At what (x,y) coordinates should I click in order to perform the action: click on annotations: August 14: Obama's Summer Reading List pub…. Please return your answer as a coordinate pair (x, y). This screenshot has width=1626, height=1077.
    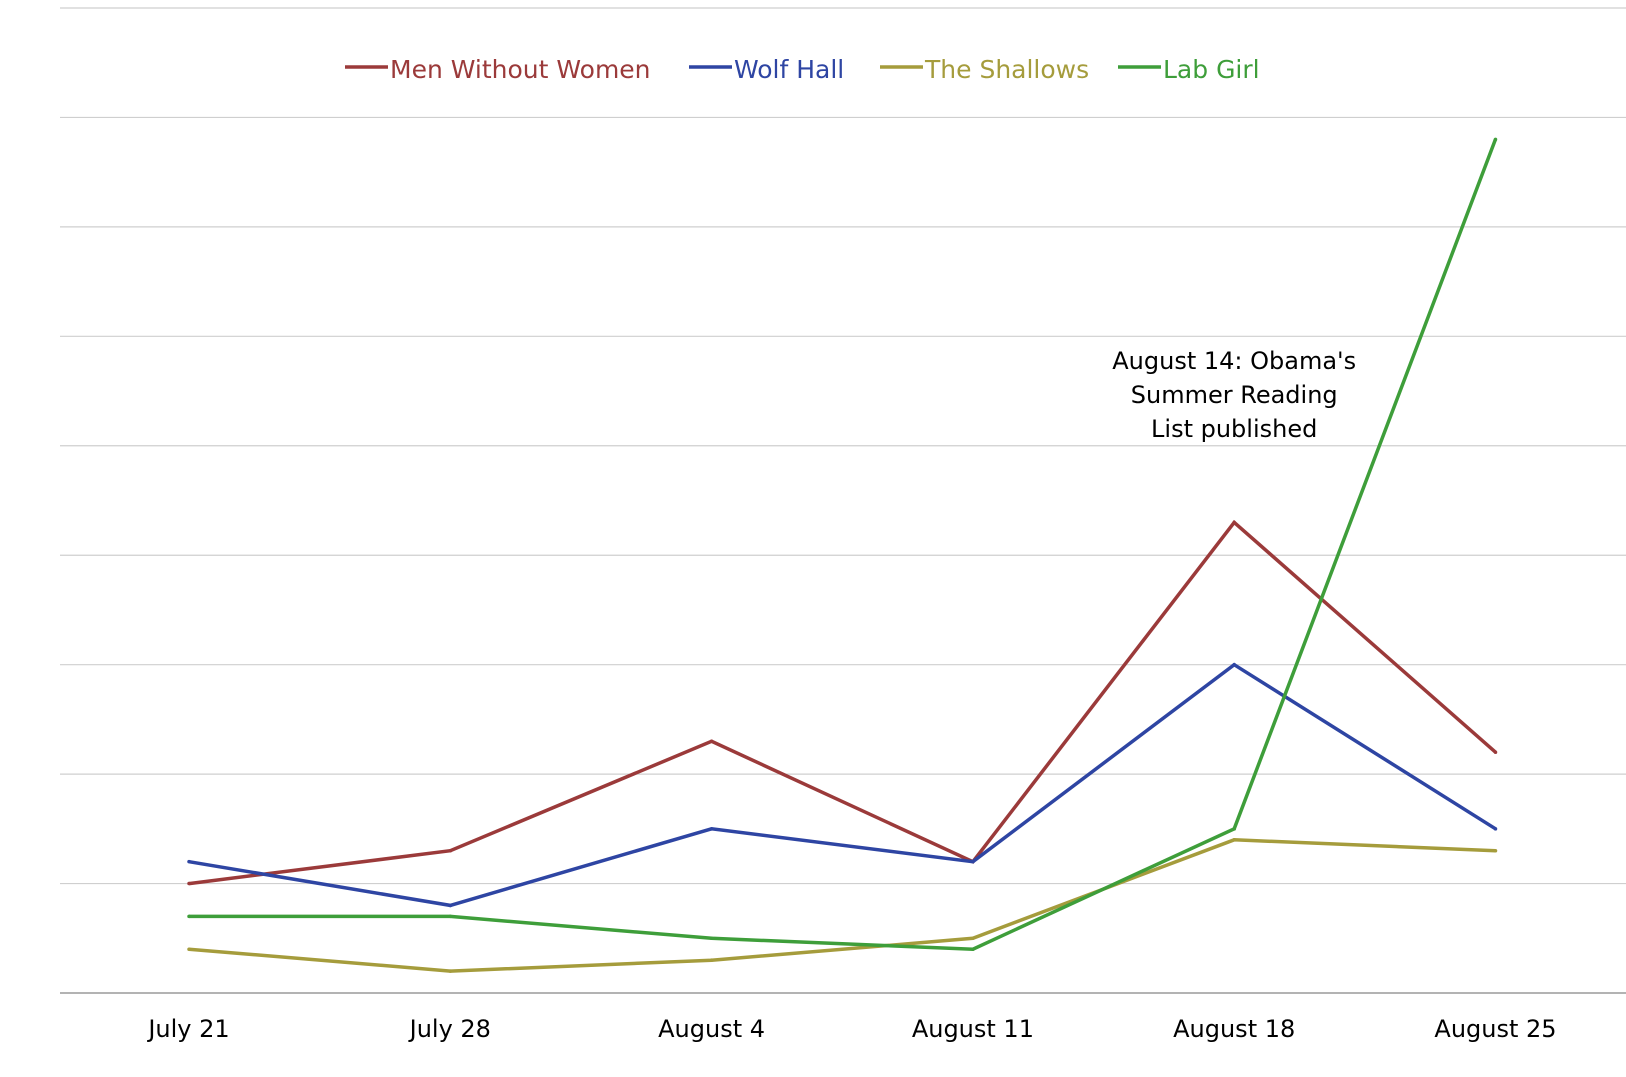
    Looking at the image, I should click on (1234, 395).